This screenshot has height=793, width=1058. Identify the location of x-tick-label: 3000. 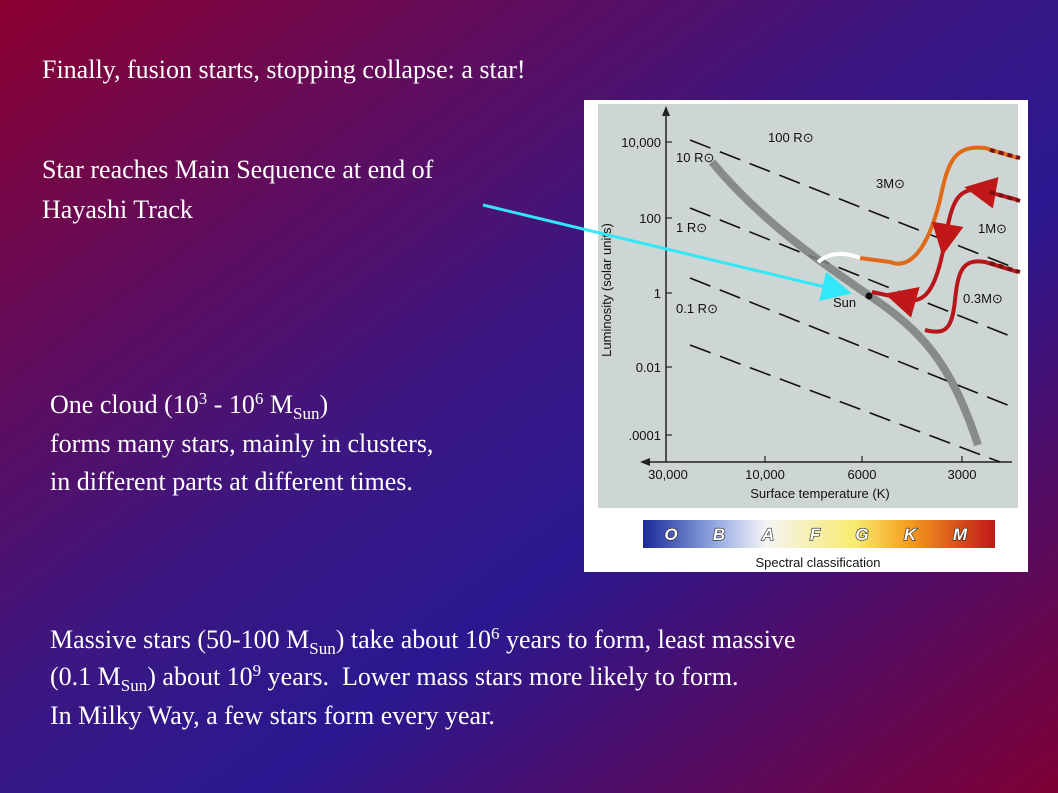
(962, 474).